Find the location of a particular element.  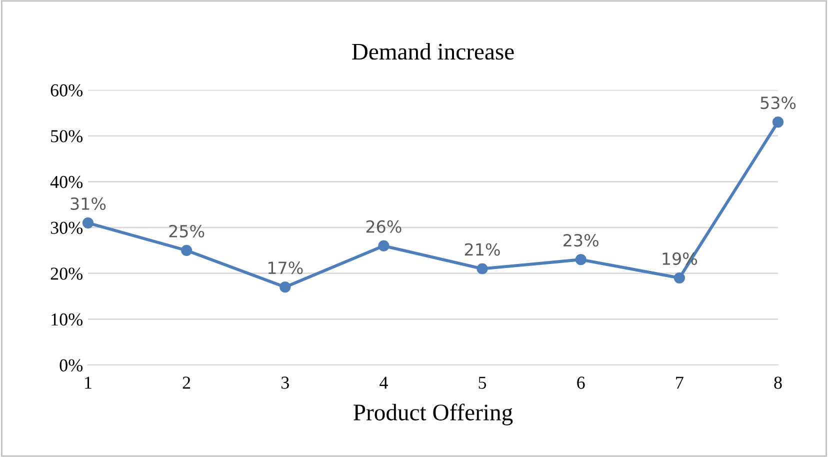

y-tick-label: 50% is located at coordinates (67, 136).